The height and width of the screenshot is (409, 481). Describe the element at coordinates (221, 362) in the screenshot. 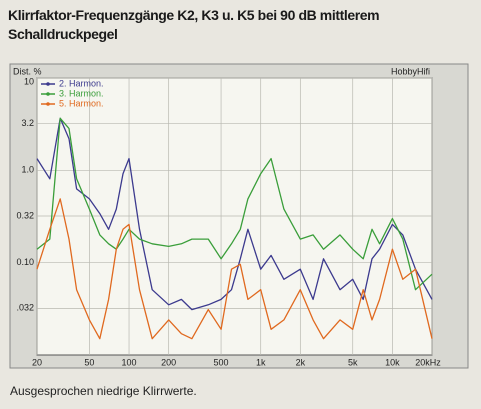

I see `x-tick-label: 500` at that location.